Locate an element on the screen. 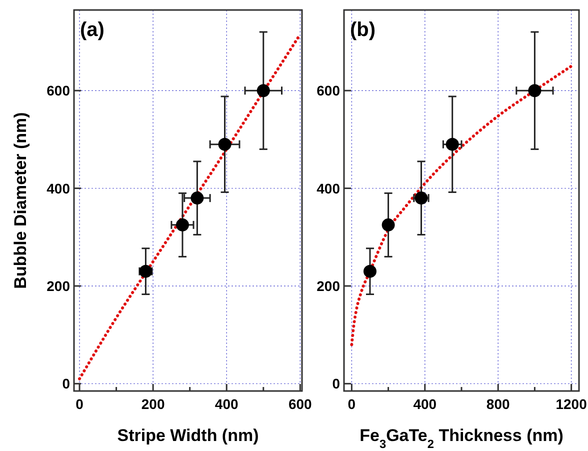  text: (a) is located at coordinates (92, 30).